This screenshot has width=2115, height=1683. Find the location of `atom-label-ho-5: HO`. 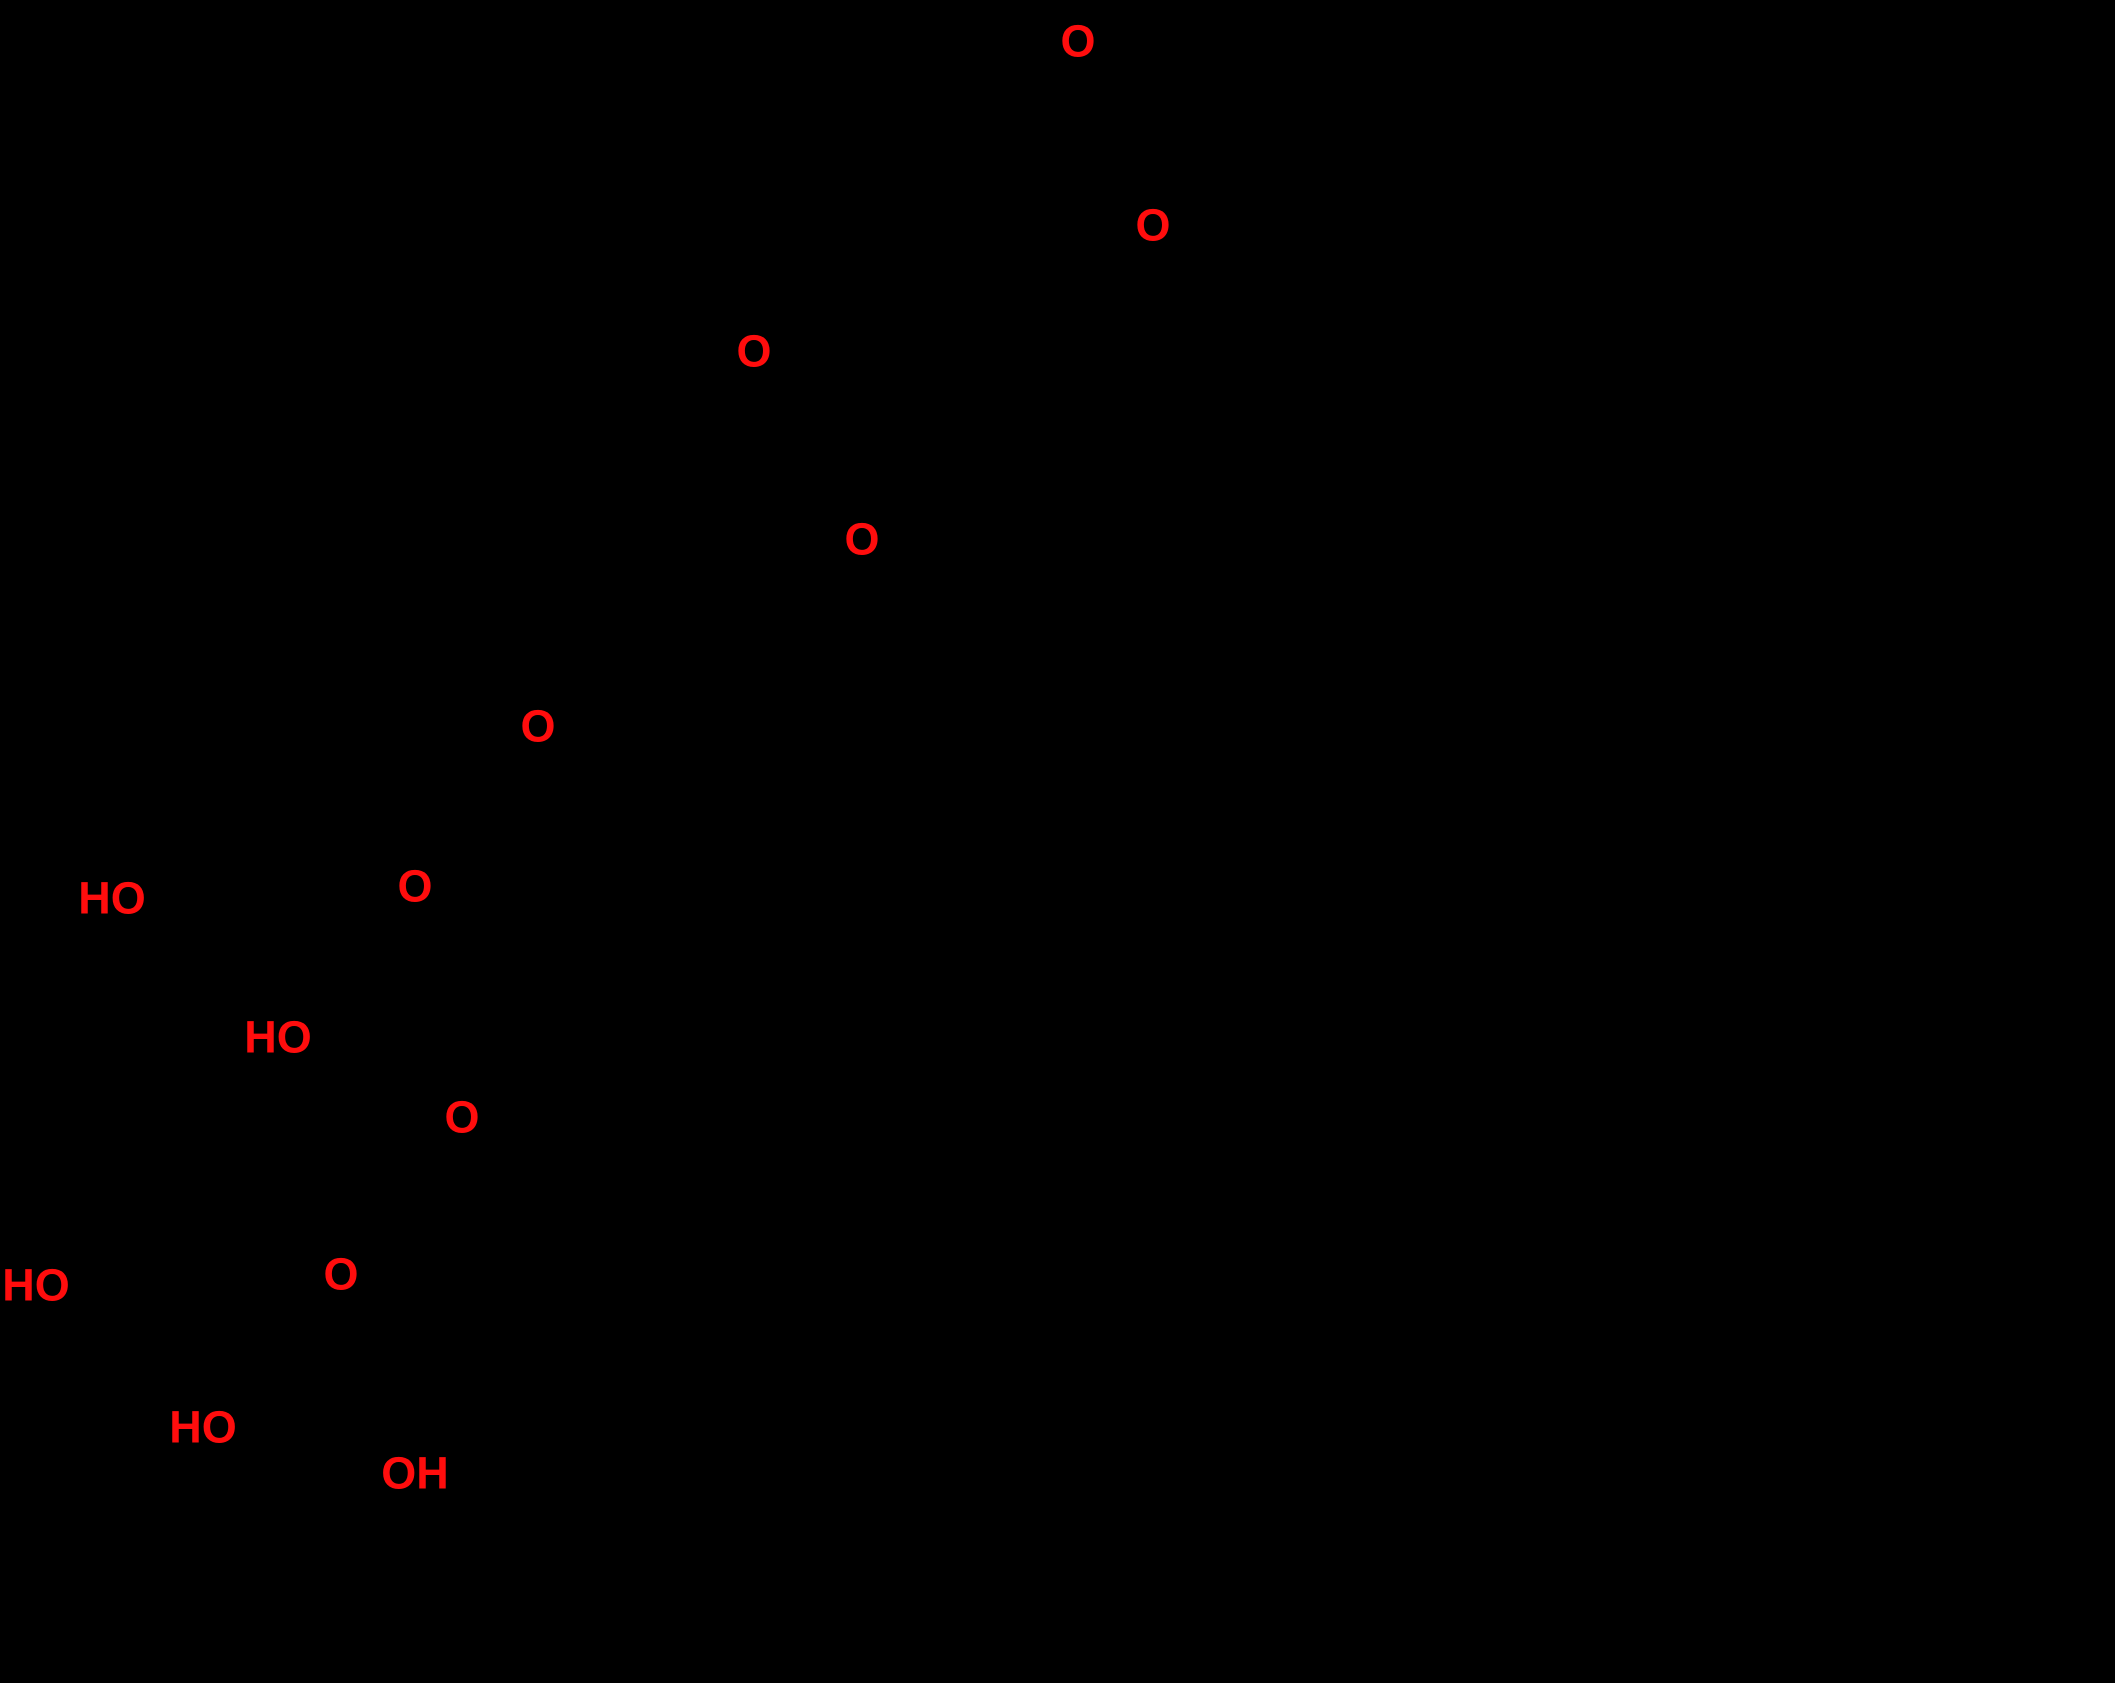

atom-label-ho-5: HO is located at coordinates (112, 898).